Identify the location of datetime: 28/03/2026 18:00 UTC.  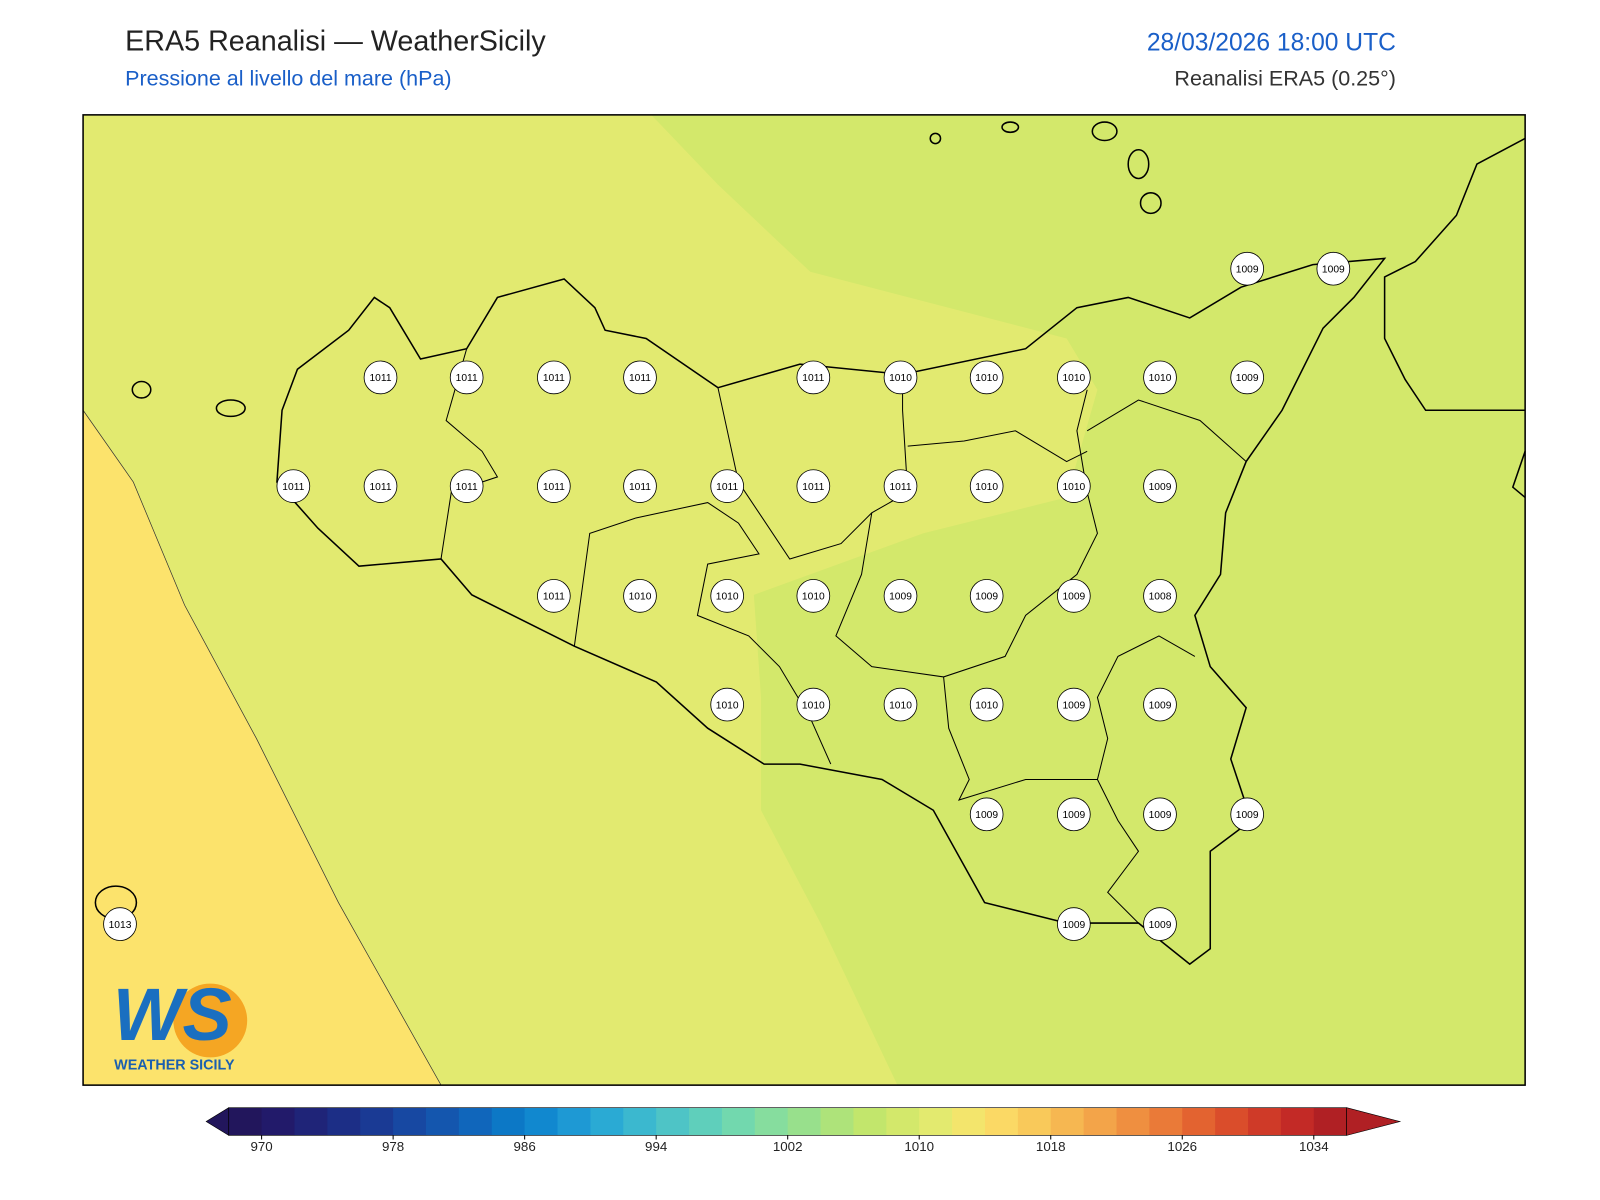
(1271, 43).